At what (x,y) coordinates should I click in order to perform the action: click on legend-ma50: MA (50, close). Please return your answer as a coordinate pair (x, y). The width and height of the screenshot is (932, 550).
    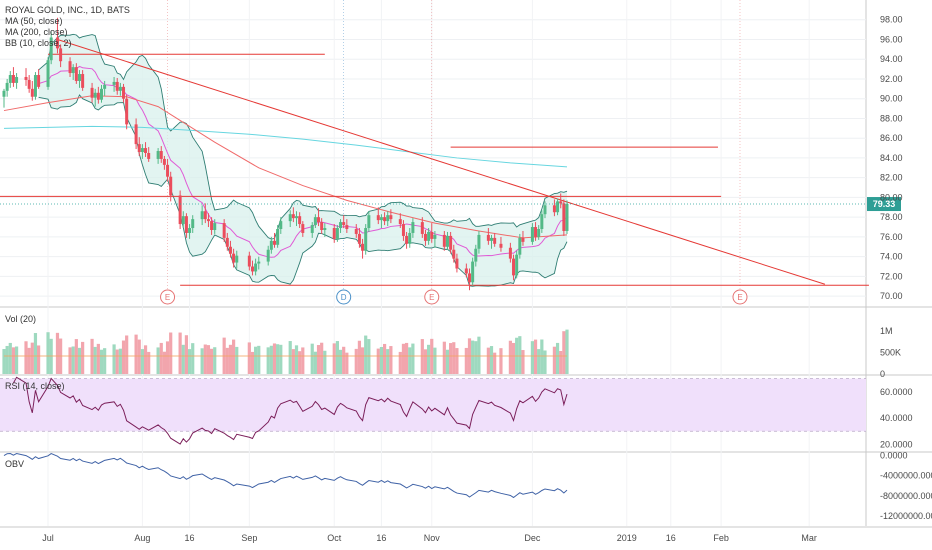
    Looking at the image, I should click on (34, 21).